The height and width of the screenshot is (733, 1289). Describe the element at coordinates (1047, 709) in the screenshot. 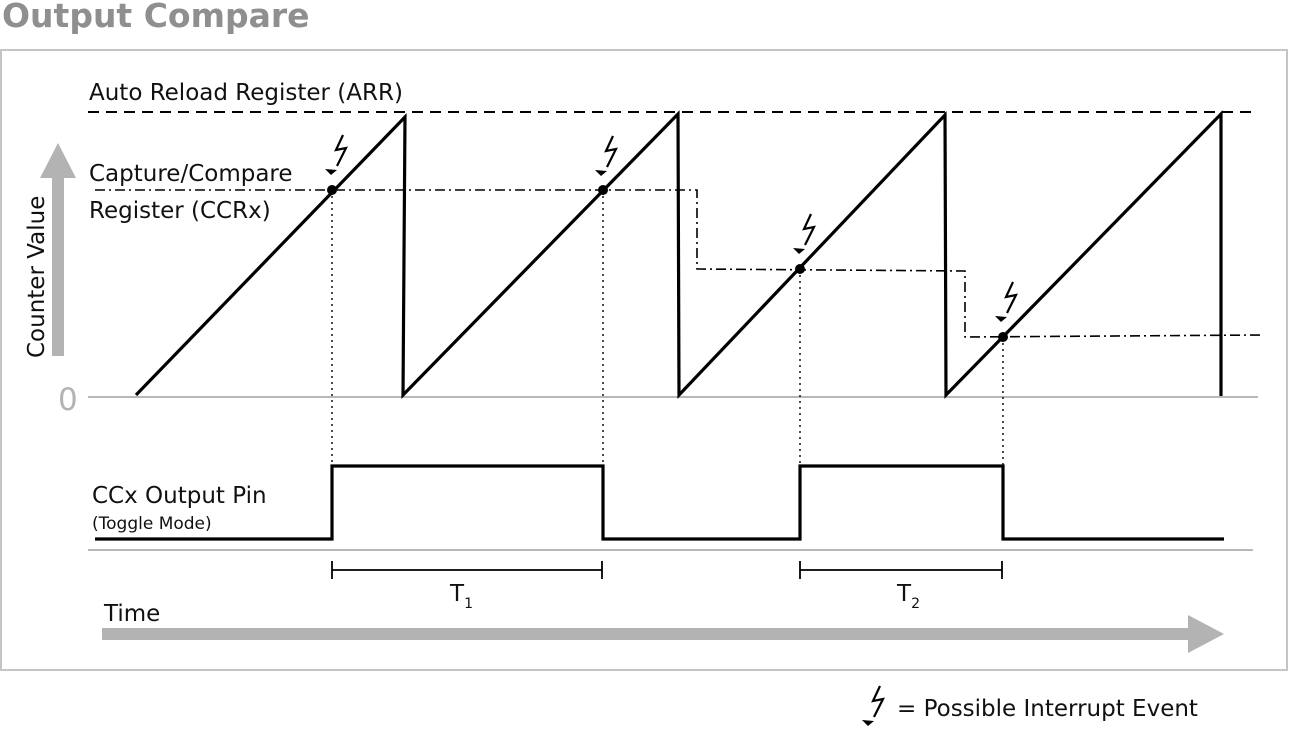

I see `legend-text: = Possible Interrupt Event` at that location.